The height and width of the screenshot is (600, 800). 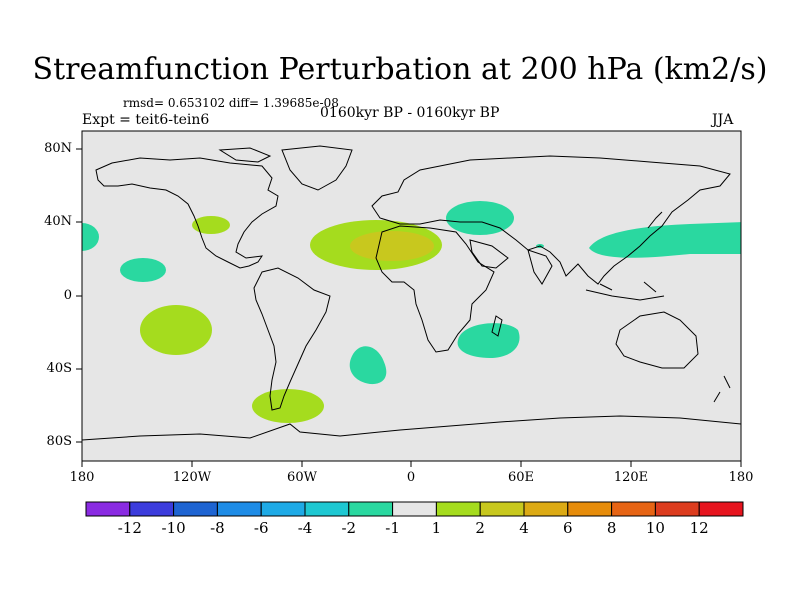 I want to click on lon-label-120e: 120E, so click(x=631, y=477).